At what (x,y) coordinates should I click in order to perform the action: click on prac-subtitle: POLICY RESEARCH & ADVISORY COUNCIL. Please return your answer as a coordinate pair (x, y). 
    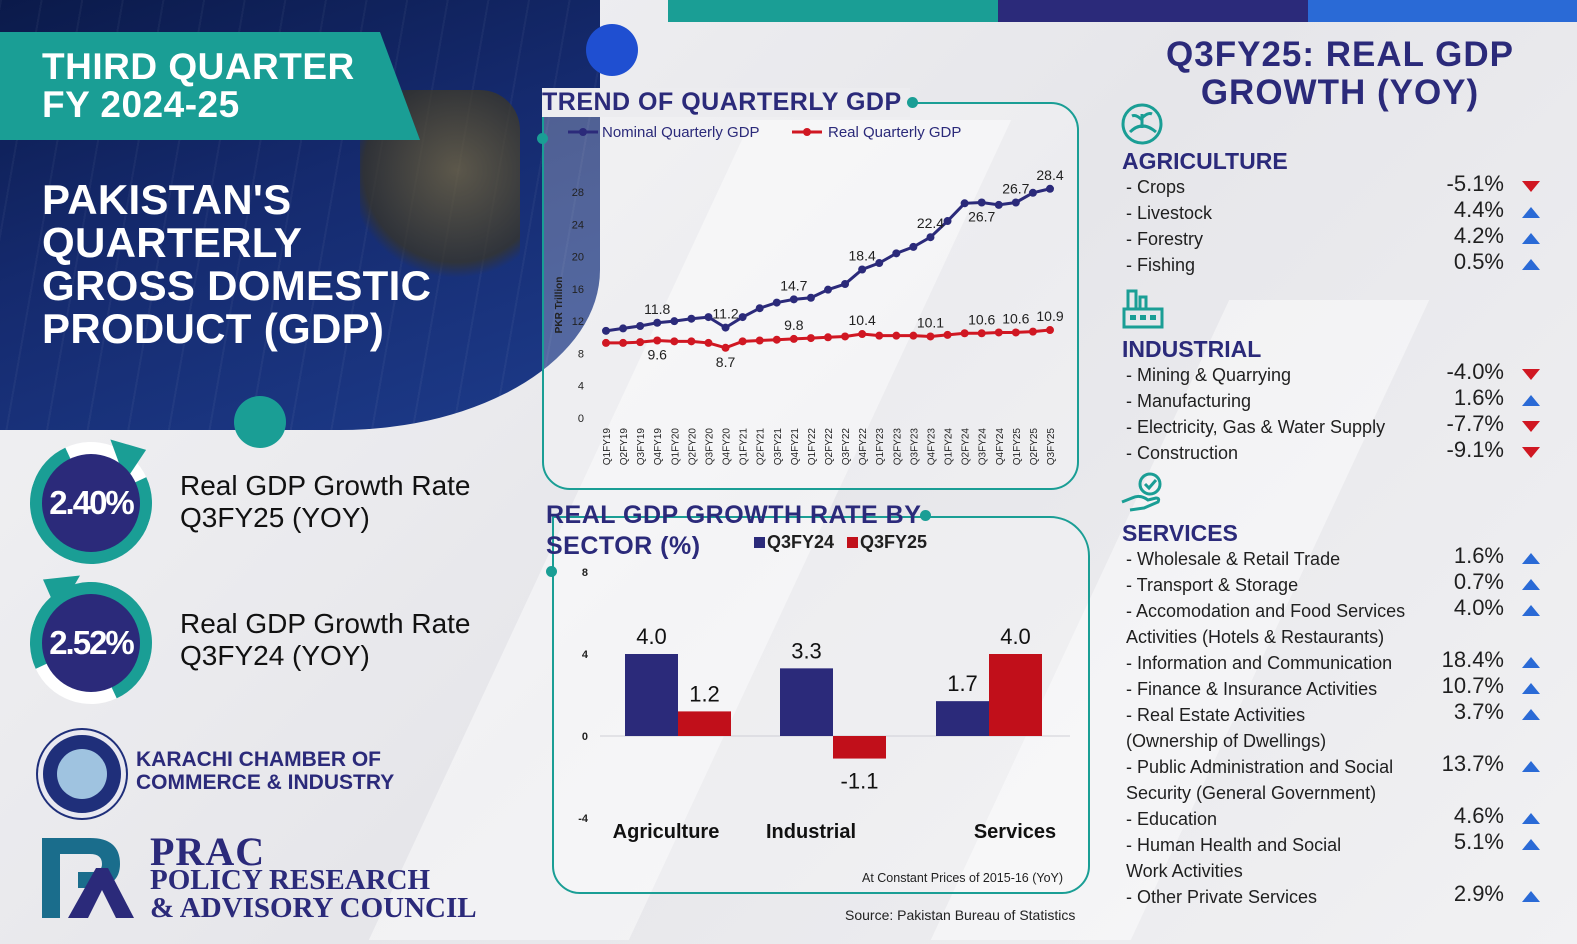
    Looking at the image, I should click on (313, 894).